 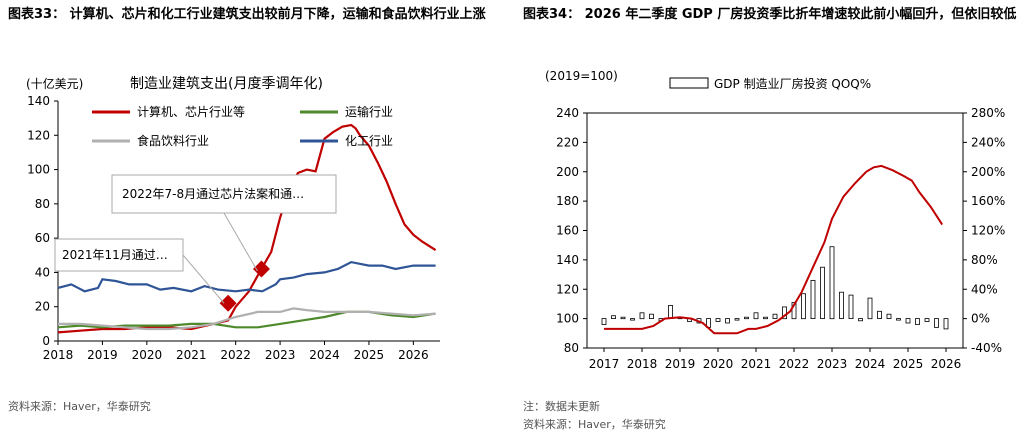 I want to click on left-x-tick-label: 2025, so click(x=369, y=355).